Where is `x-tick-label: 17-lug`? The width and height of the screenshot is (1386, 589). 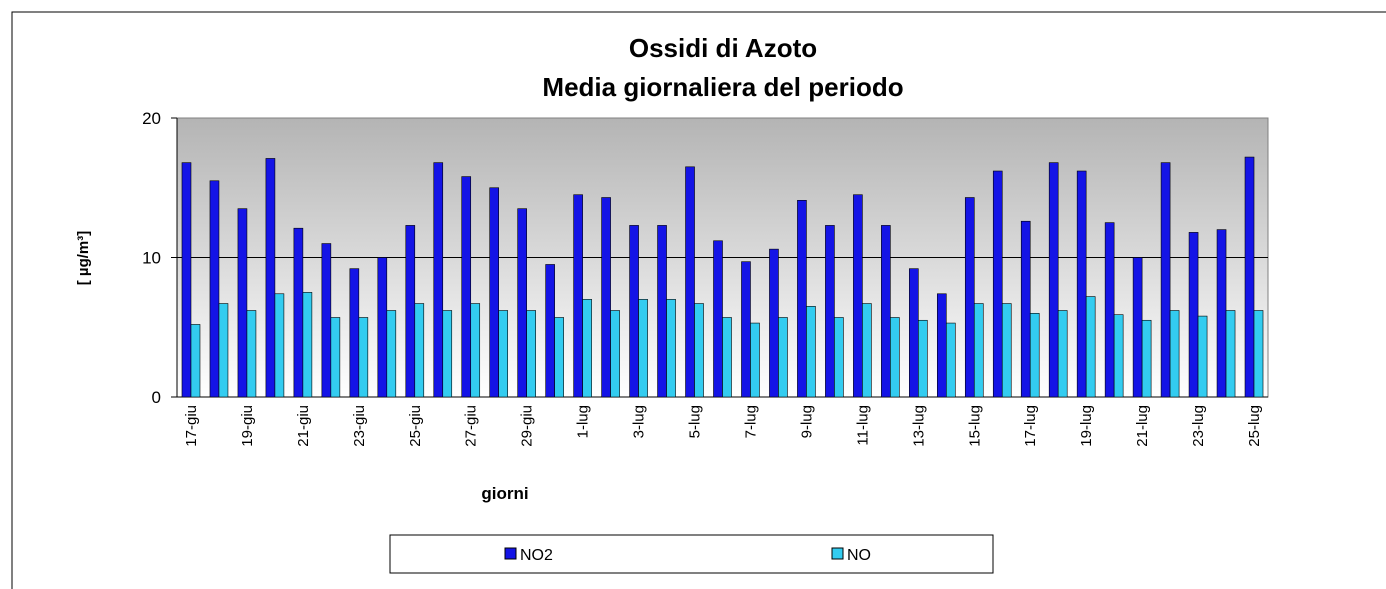 x-tick-label: 17-lug is located at coordinates (1030, 426).